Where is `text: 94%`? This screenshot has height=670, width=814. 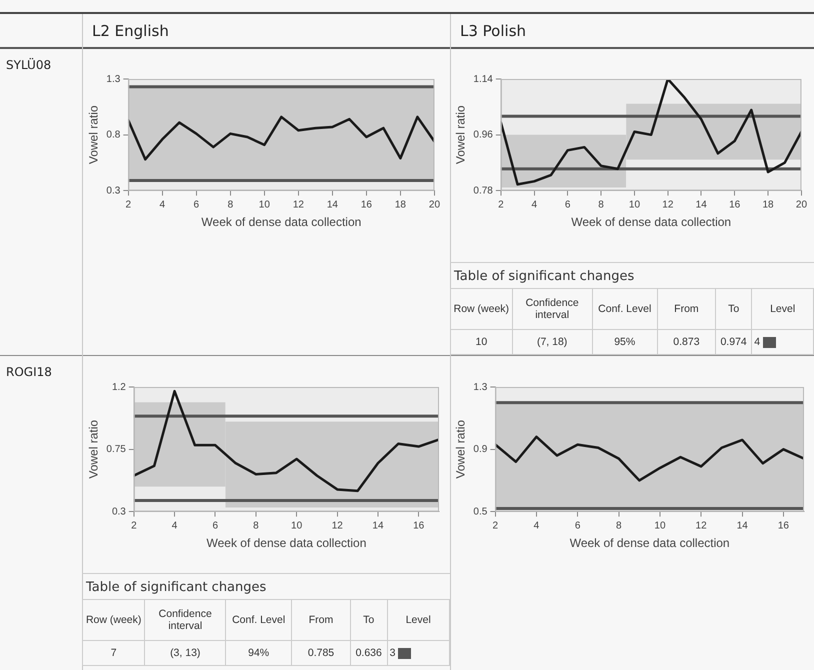 text: 94% is located at coordinates (259, 653).